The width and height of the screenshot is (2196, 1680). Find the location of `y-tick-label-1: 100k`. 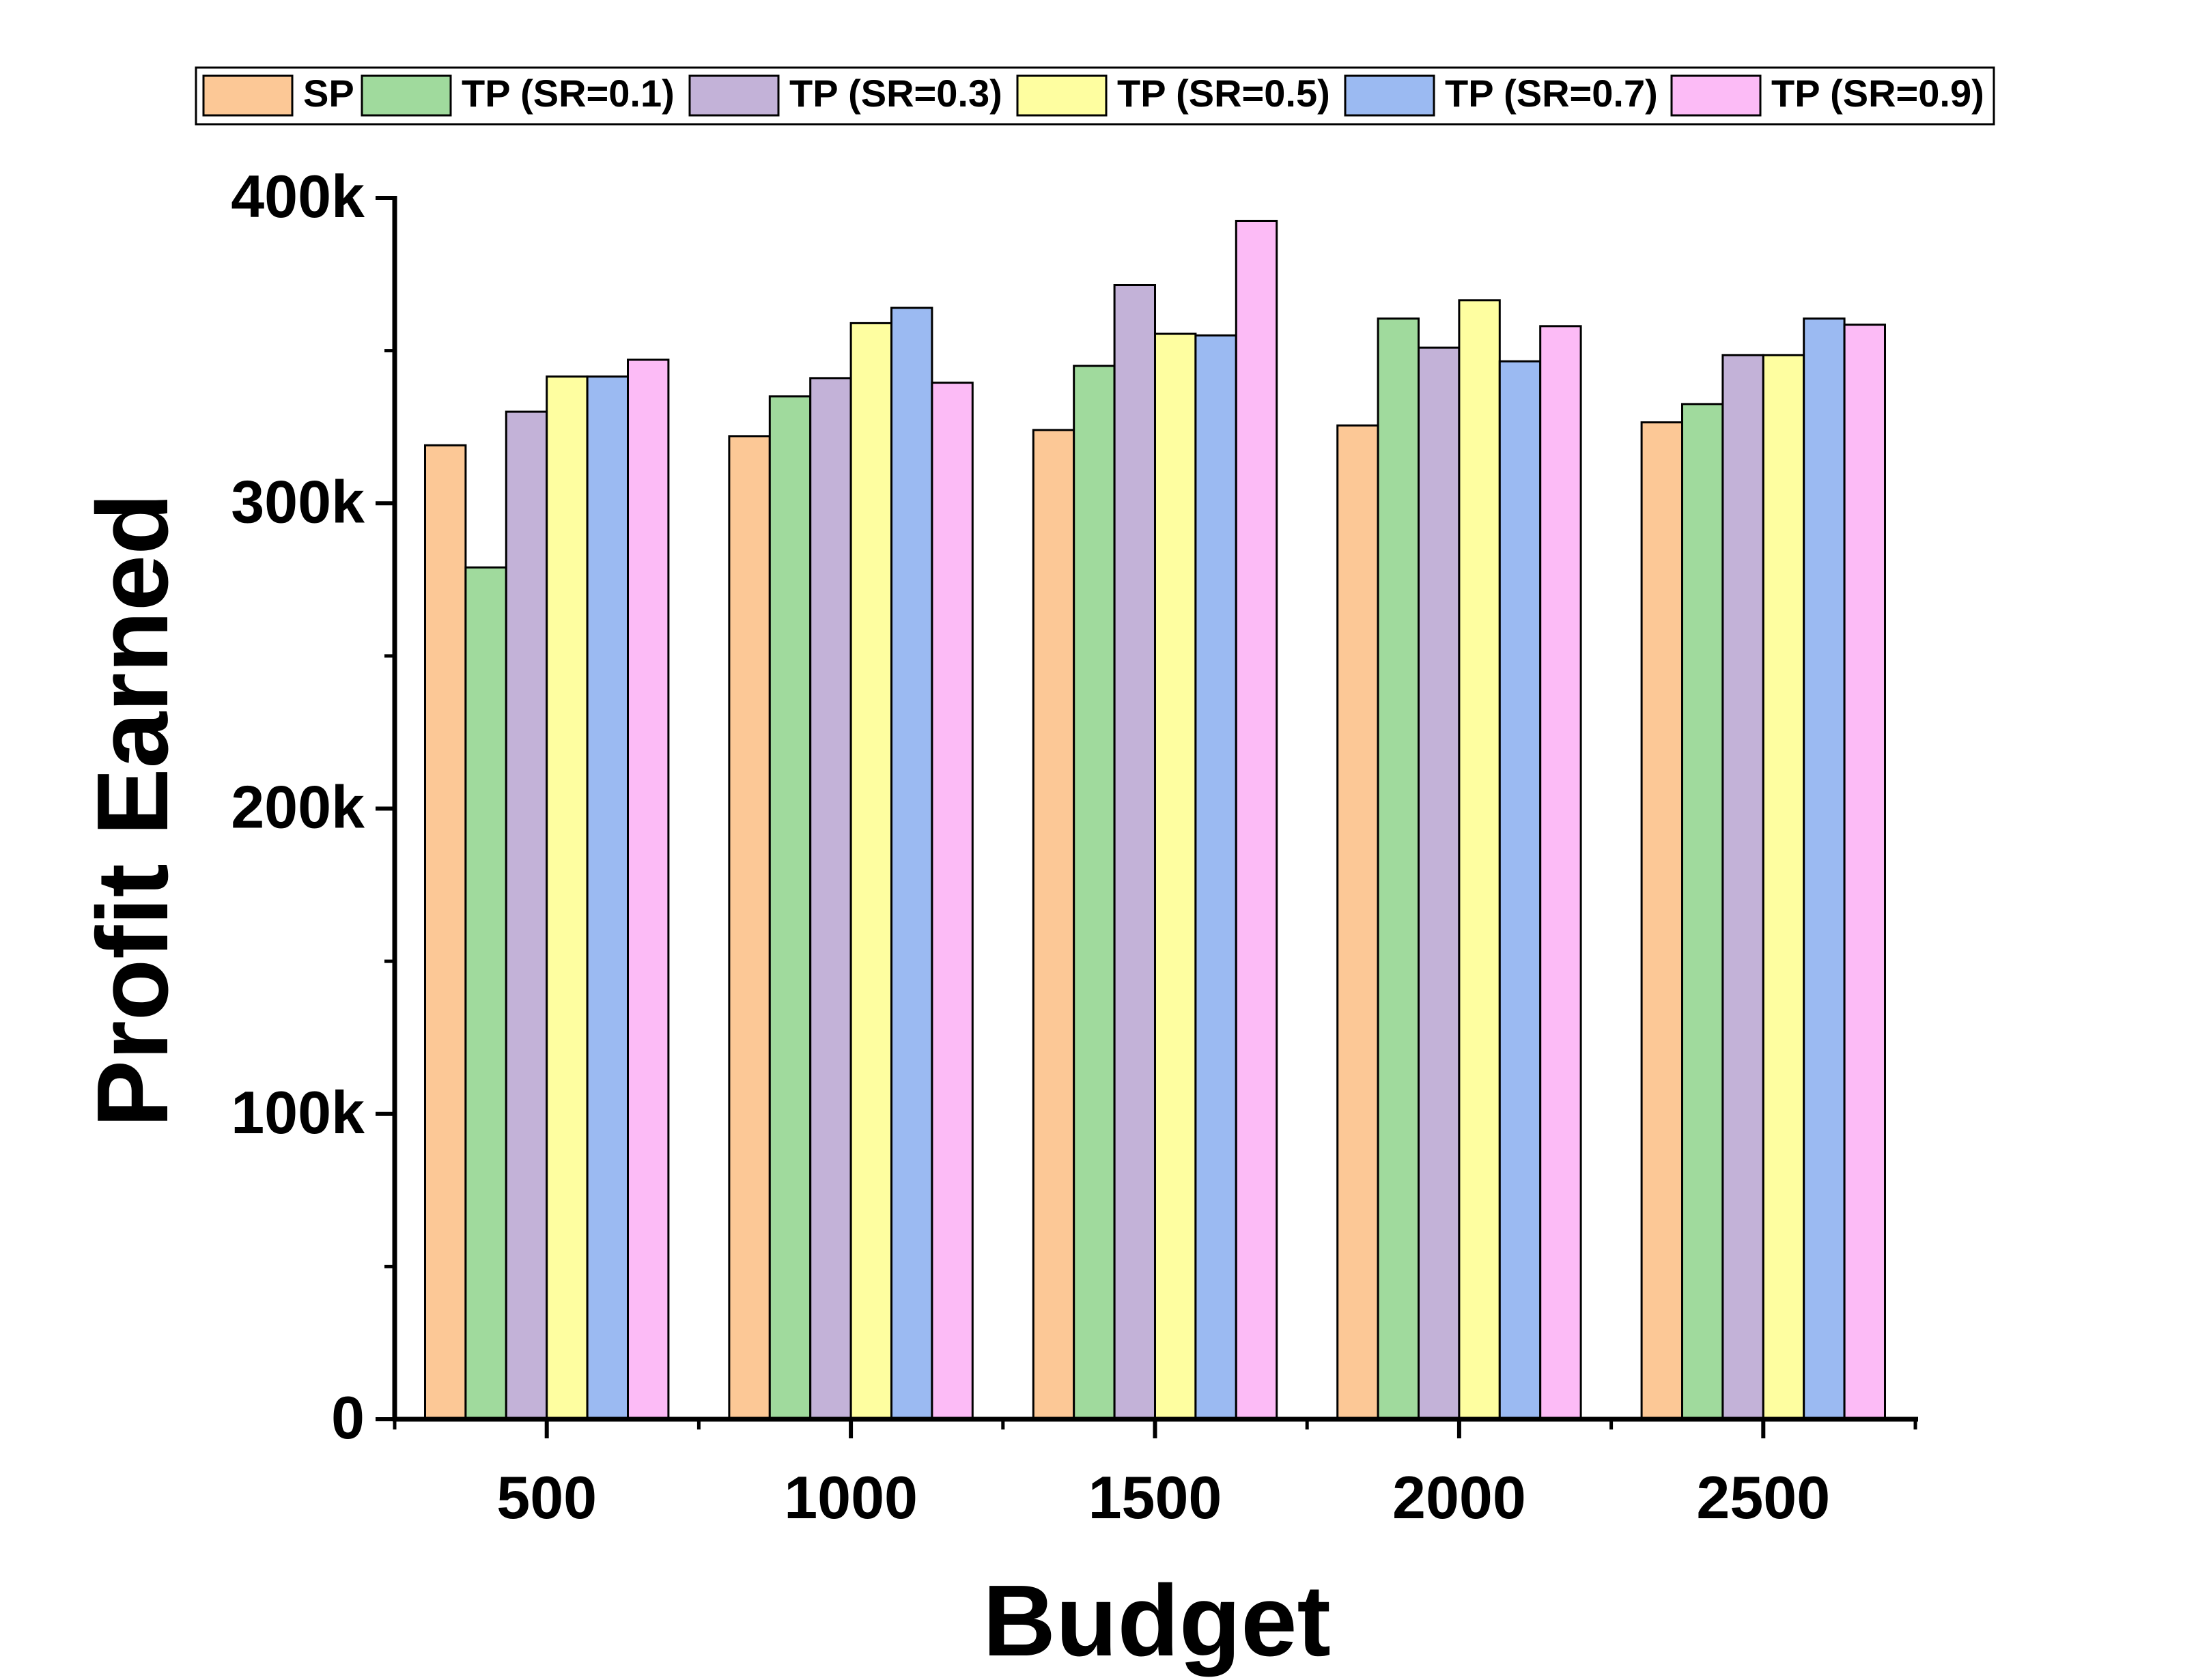

y-tick-label-1: 100k is located at coordinates (298, 1112).